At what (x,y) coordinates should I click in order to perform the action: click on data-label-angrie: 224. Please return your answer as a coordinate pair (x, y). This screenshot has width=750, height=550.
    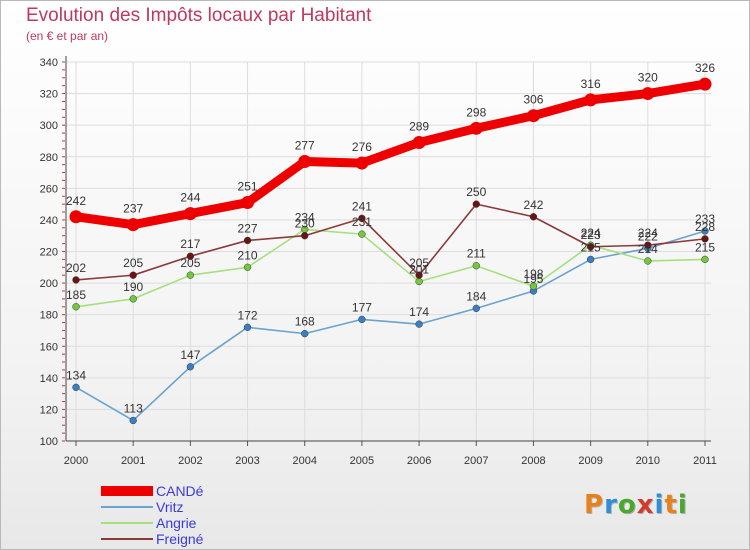
    Looking at the image, I should click on (591, 233).